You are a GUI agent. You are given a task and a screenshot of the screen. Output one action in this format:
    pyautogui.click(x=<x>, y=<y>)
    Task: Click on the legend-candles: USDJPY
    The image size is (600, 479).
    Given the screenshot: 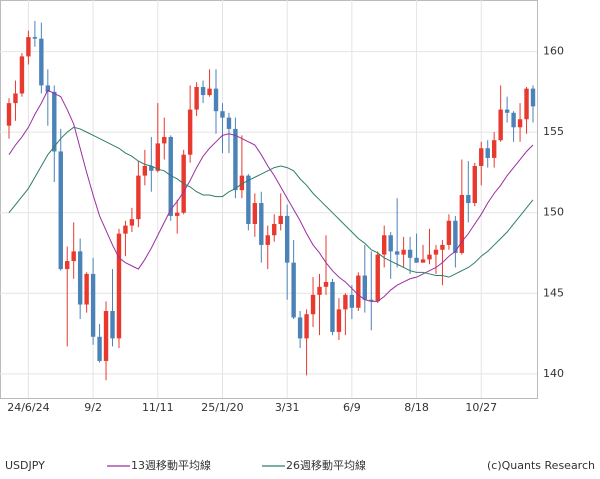 What is the action you would take?
    pyautogui.click(x=25, y=465)
    